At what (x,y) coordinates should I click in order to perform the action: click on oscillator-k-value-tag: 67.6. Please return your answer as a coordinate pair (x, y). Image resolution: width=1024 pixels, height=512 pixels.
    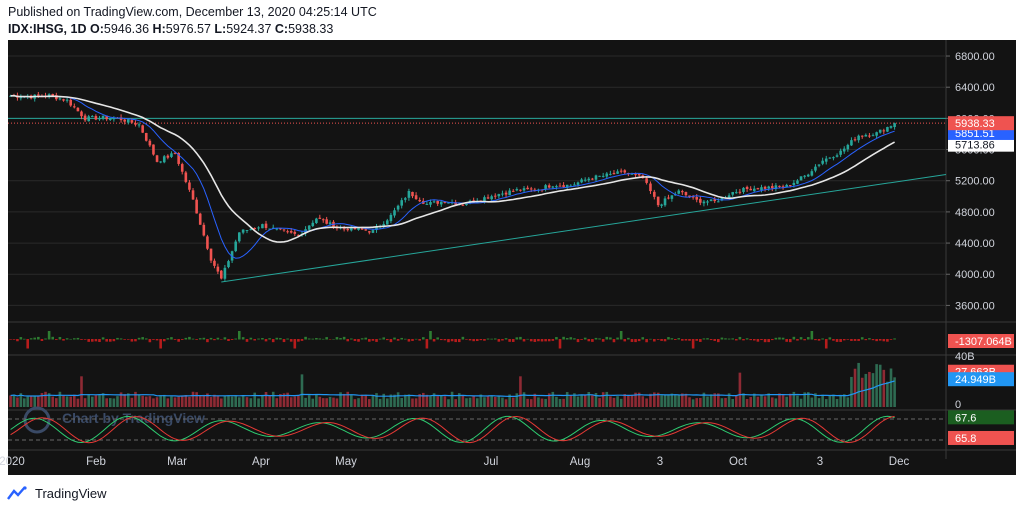
    Looking at the image, I should click on (981, 417).